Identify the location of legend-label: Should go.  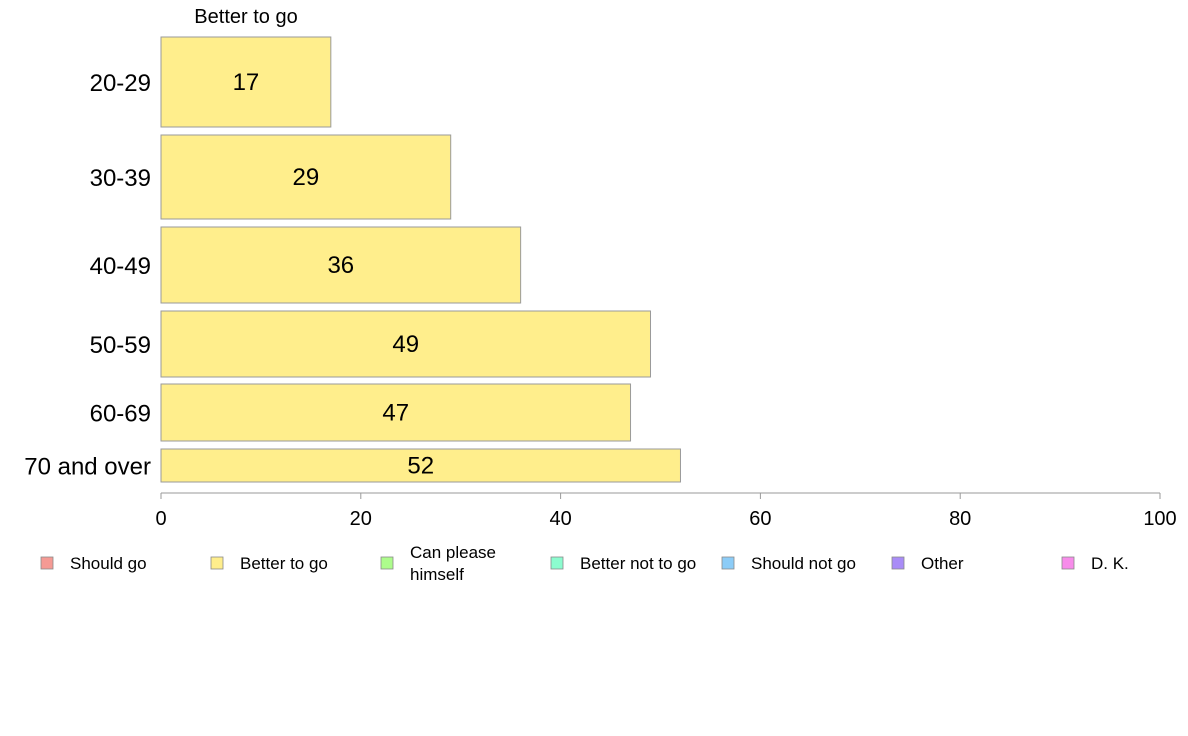
(108, 563).